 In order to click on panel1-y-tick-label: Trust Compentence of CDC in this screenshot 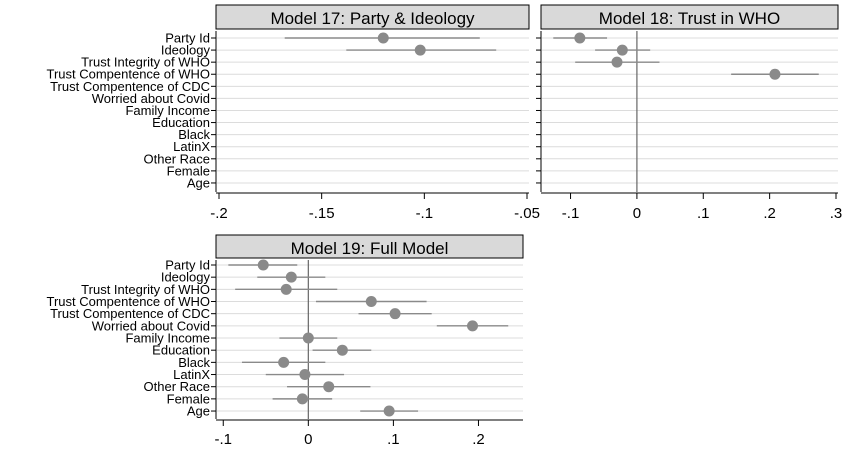, I will do `click(130, 86)`.